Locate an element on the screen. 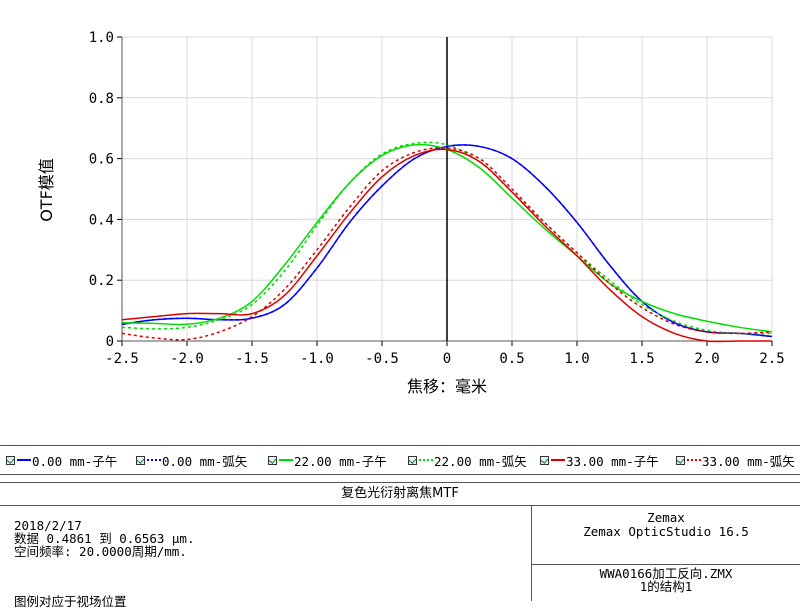 The height and width of the screenshot is (610, 800). plot-title: 复色光衍射离焦MTF is located at coordinates (400, 494).